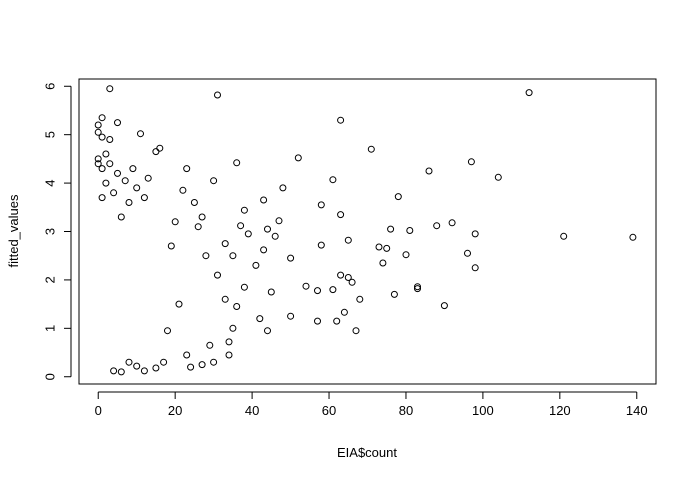  What do you see at coordinates (252, 410) in the screenshot?
I see `x-tick-label: 40` at bounding box center [252, 410].